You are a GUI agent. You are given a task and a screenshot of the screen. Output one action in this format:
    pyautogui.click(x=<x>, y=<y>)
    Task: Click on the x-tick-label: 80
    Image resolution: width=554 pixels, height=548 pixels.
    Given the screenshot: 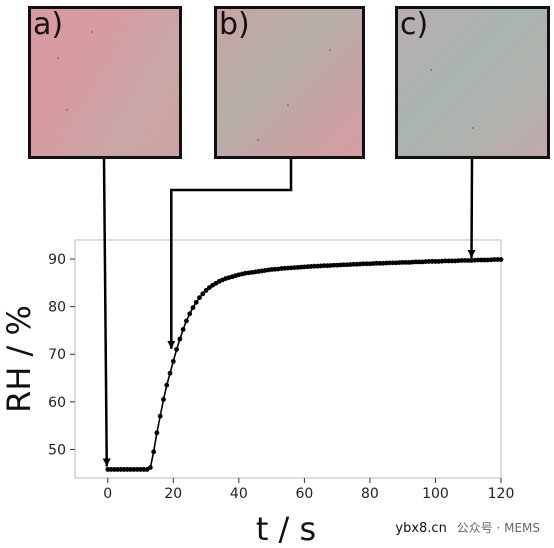 What is the action you would take?
    pyautogui.click(x=370, y=494)
    